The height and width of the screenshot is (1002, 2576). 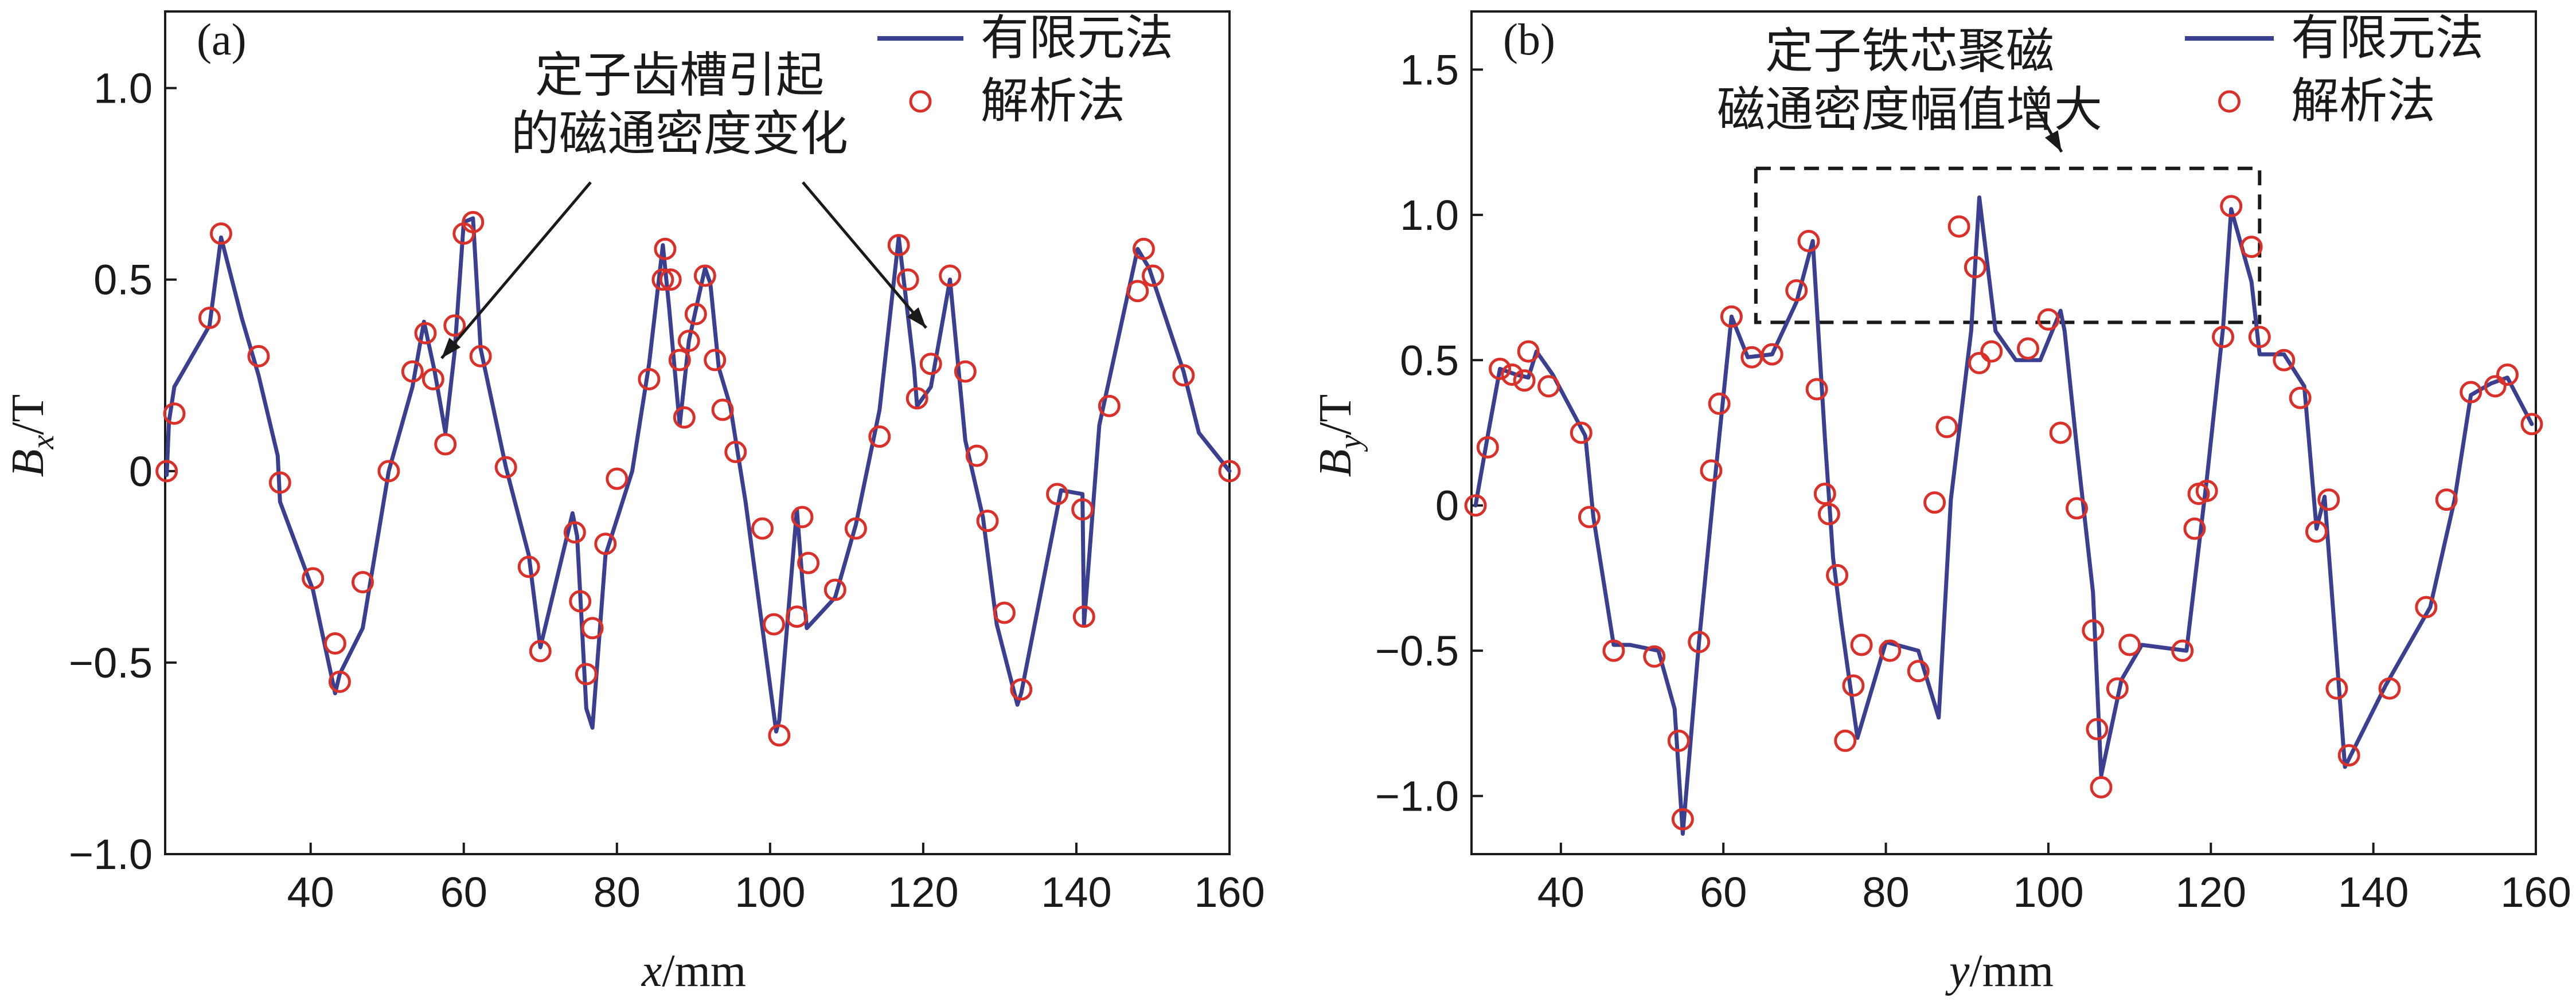 What do you see at coordinates (2211, 892) in the screenshot?
I see `x-tick-label: 120` at bounding box center [2211, 892].